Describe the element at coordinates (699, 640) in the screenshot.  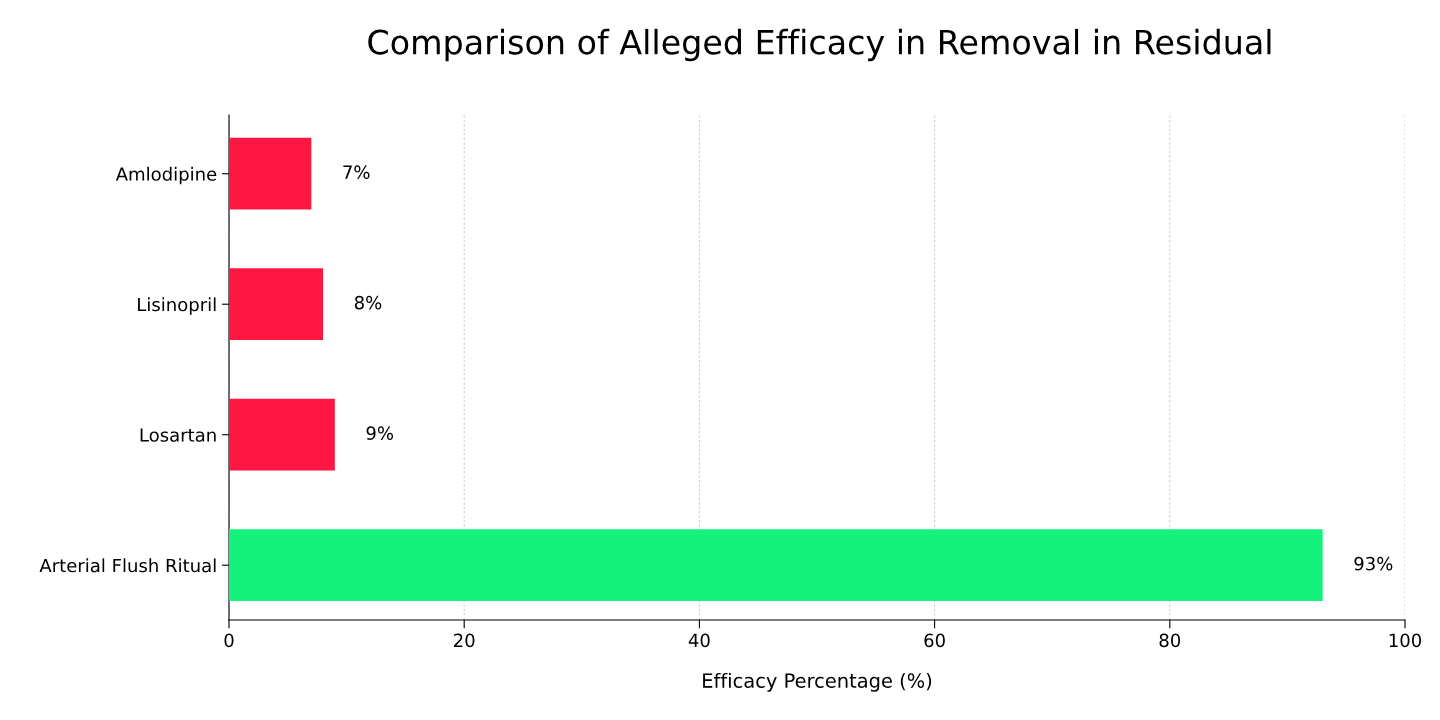
I see `x-tick-label: 40` at that location.